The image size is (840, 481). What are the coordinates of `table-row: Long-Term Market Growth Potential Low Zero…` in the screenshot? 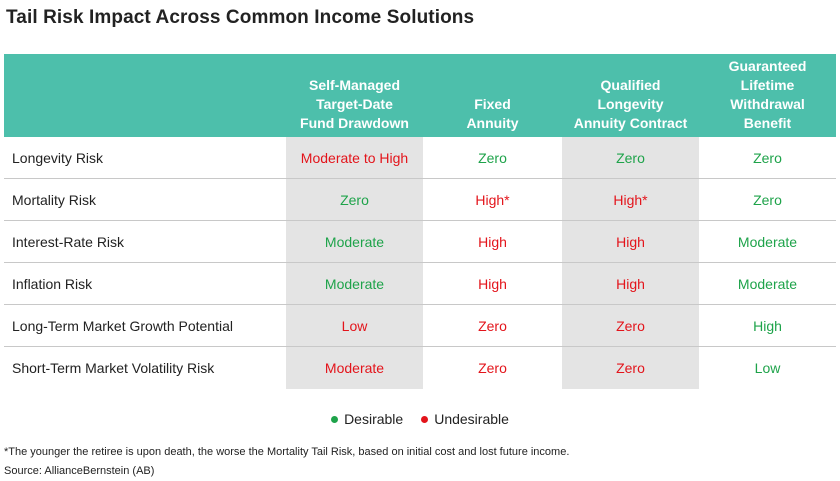 It's located at (420, 326).